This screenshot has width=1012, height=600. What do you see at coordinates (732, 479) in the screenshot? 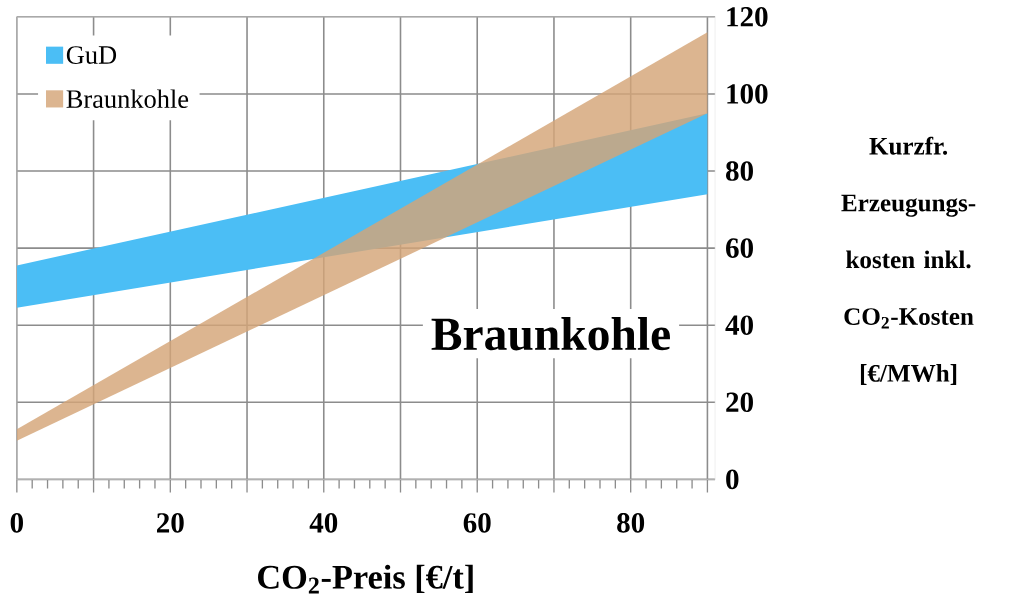
I see `y-tick-label: 0` at bounding box center [732, 479].